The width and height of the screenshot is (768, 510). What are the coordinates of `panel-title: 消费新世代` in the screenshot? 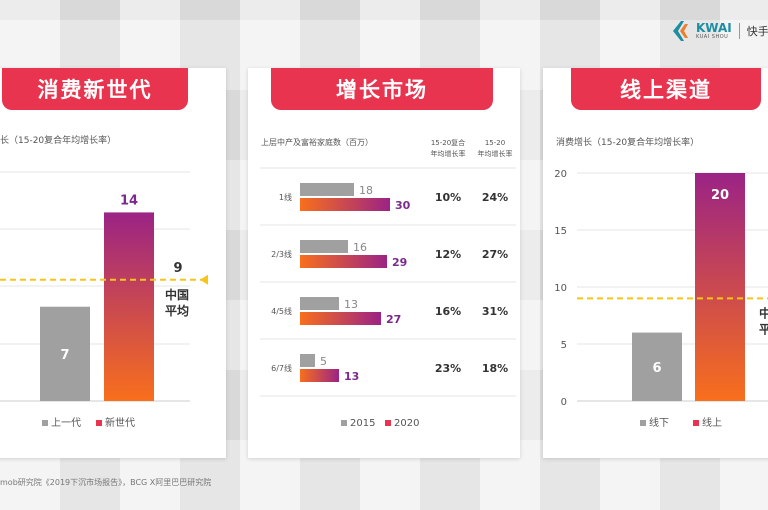 It's located at (95, 89).